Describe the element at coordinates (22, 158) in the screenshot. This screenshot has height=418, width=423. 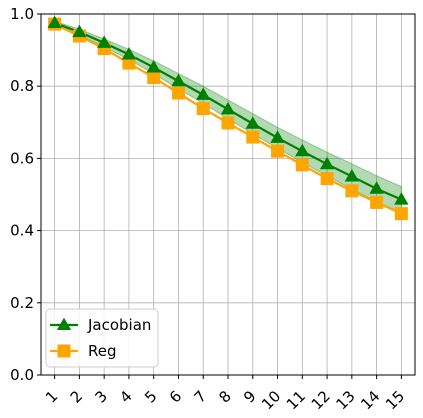
I see `y-tick-label-3: 0.6` at that location.